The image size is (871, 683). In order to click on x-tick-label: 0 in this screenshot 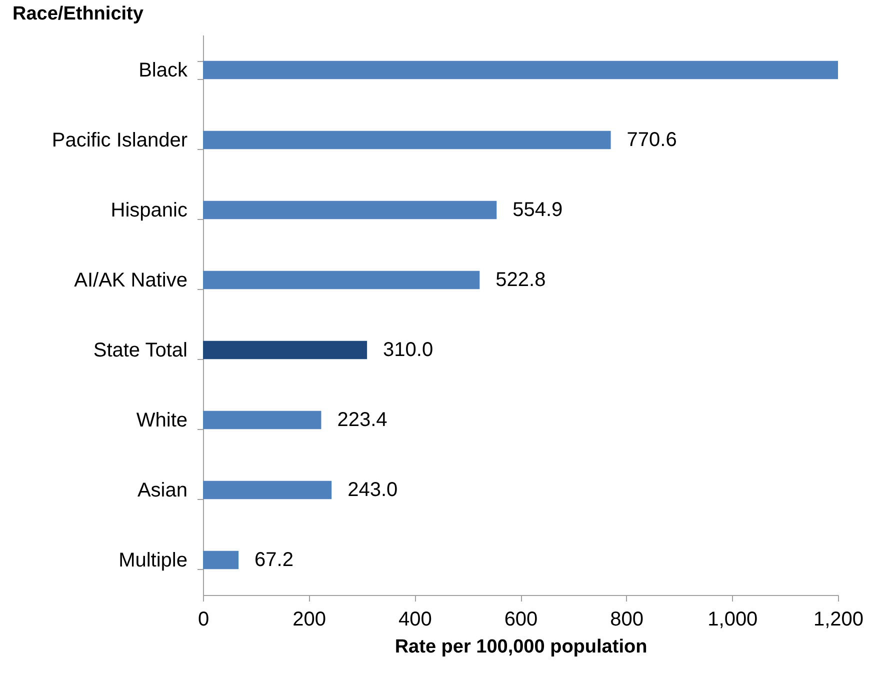, I will do `click(204, 619)`.